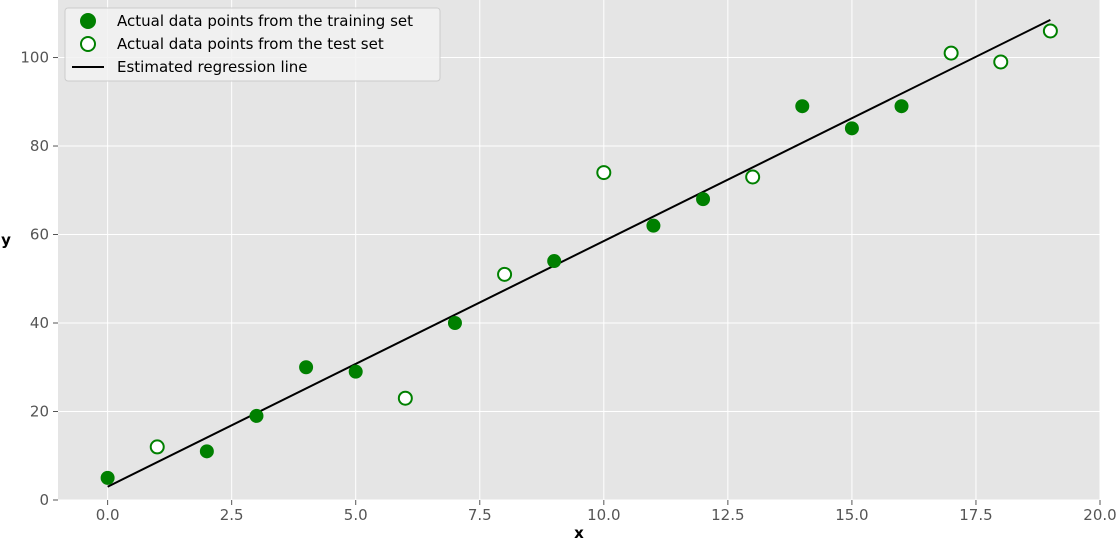  What do you see at coordinates (39, 279) in the screenshot?
I see `y-axis-ticks: 0 20 40 60 80 100` at bounding box center [39, 279].